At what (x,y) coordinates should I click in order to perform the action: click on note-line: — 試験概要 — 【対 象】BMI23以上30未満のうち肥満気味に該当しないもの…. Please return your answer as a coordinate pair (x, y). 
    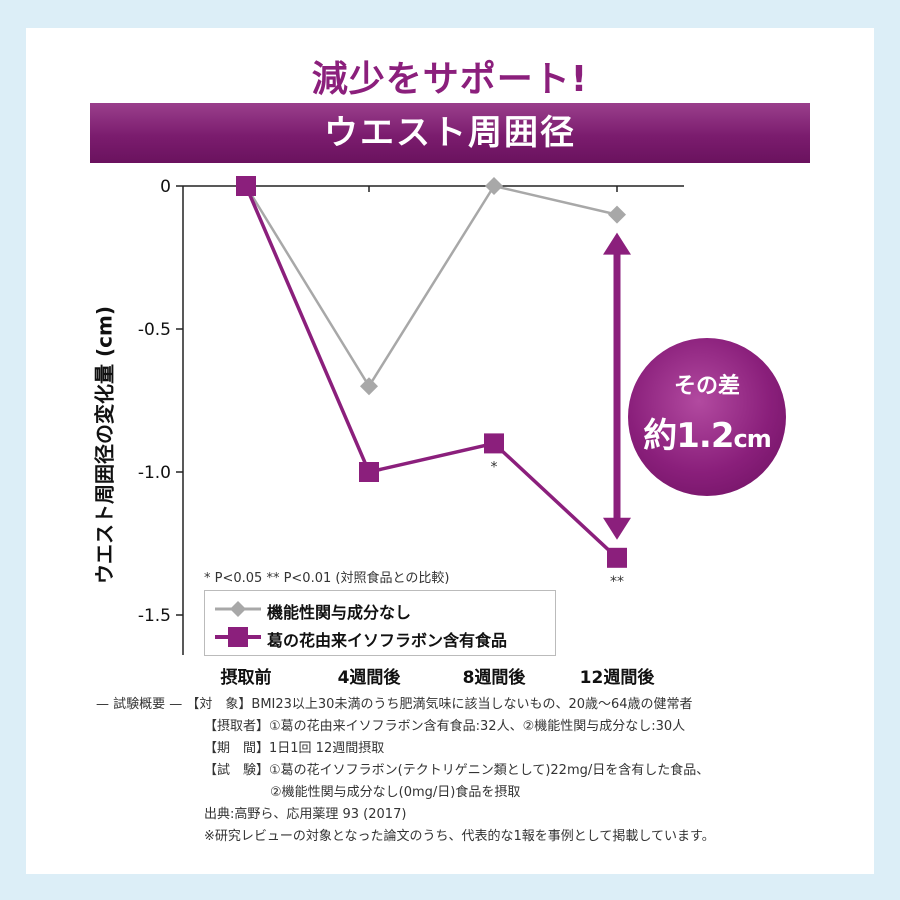
    Looking at the image, I should click on (394, 704).